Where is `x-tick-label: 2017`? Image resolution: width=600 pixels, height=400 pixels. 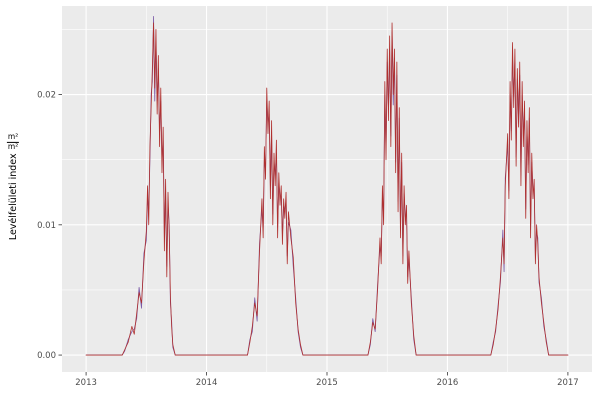 x-tick-label: 2017 is located at coordinates (568, 383).